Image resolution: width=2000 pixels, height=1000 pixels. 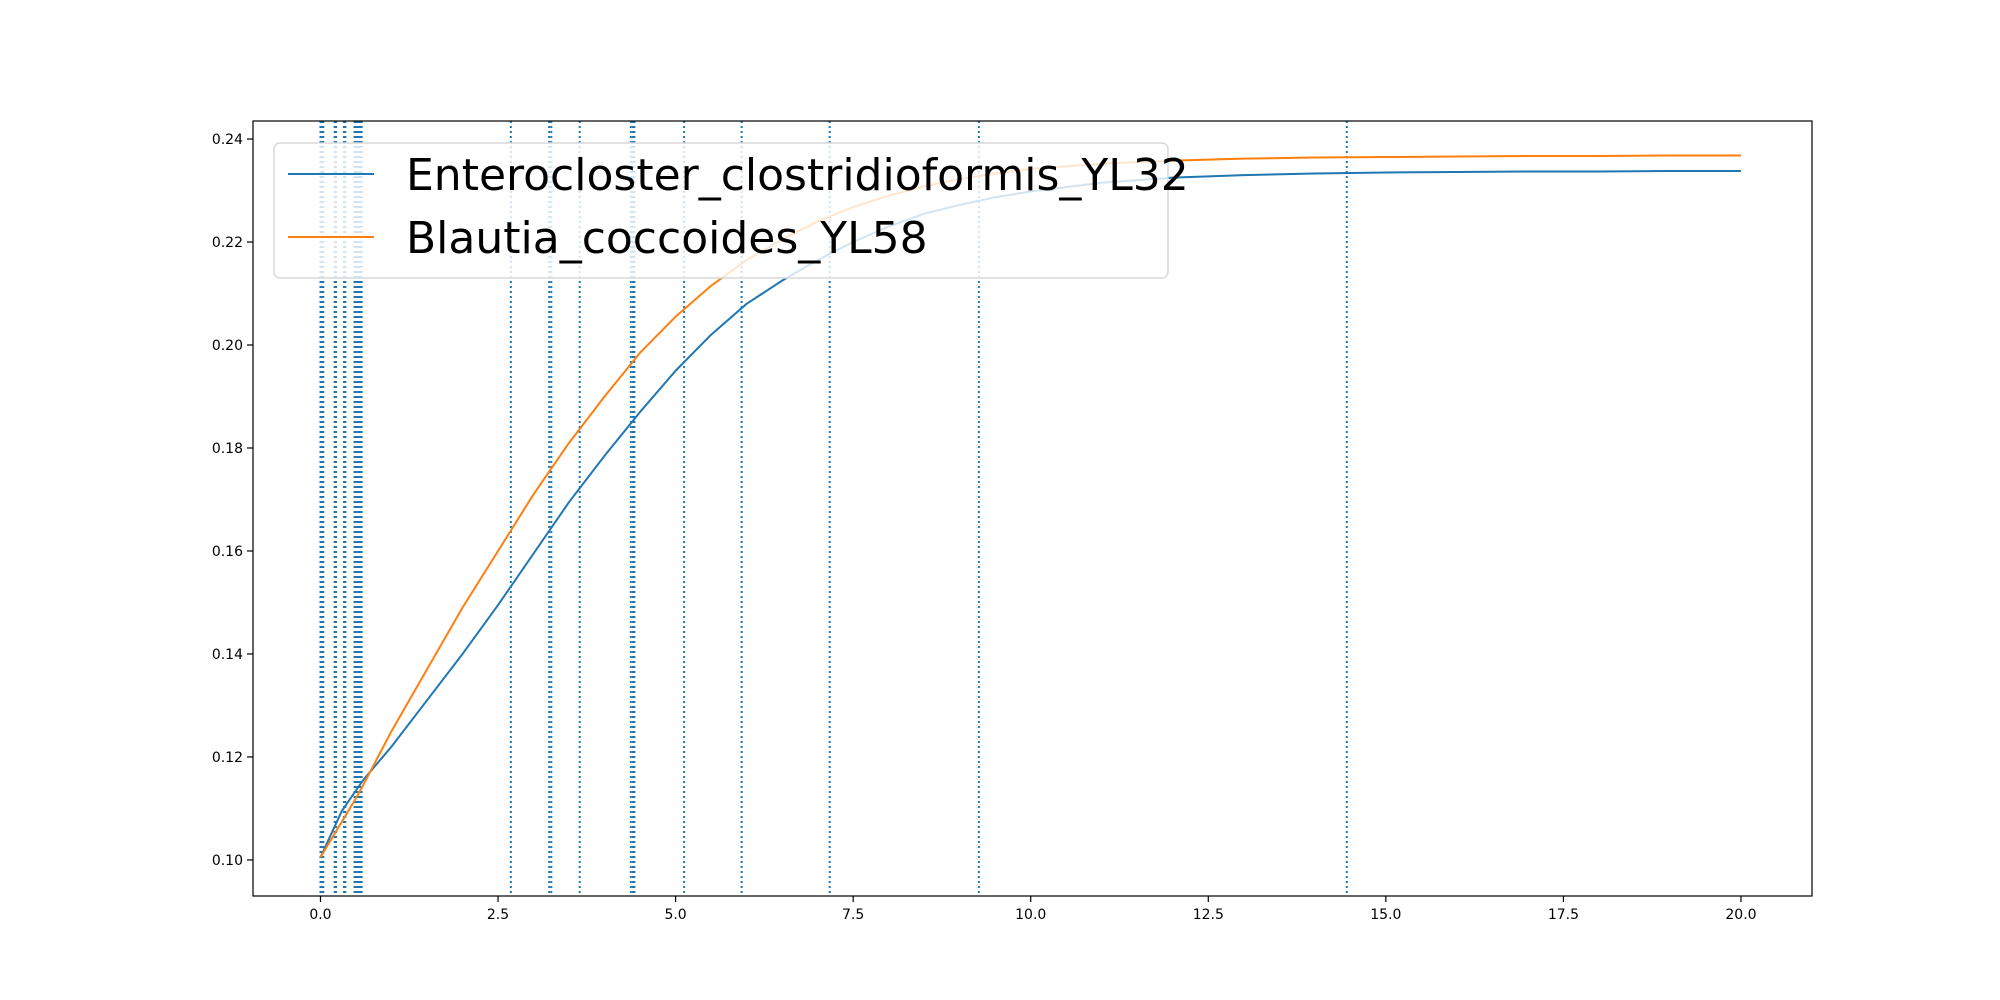 What do you see at coordinates (1740, 915) in the screenshot?
I see `x-tick-label: 20.0` at bounding box center [1740, 915].